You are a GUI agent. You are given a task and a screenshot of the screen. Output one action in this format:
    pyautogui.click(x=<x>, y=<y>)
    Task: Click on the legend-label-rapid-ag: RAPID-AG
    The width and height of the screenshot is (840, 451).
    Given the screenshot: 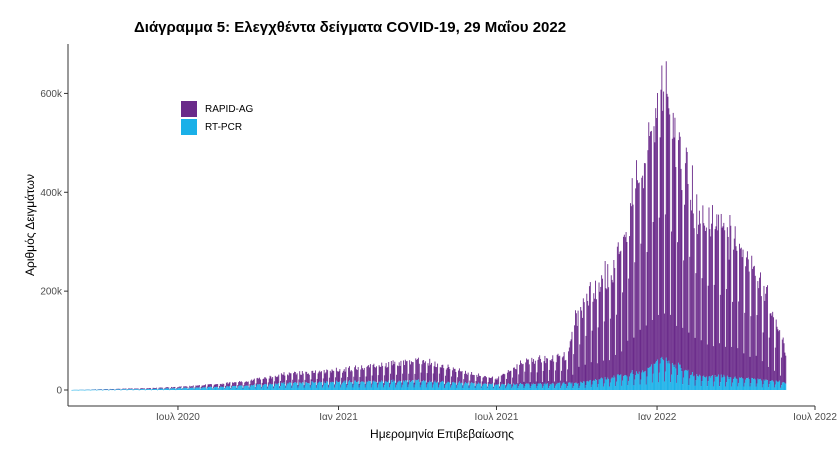 What is the action you would take?
    pyautogui.click(x=229, y=109)
    